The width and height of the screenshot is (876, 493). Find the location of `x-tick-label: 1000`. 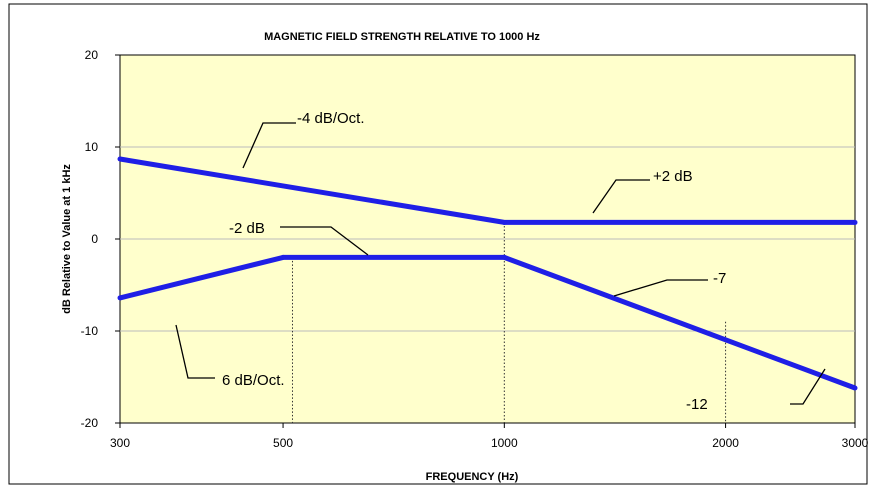

x-tick-label: 1000 is located at coordinates (504, 443).